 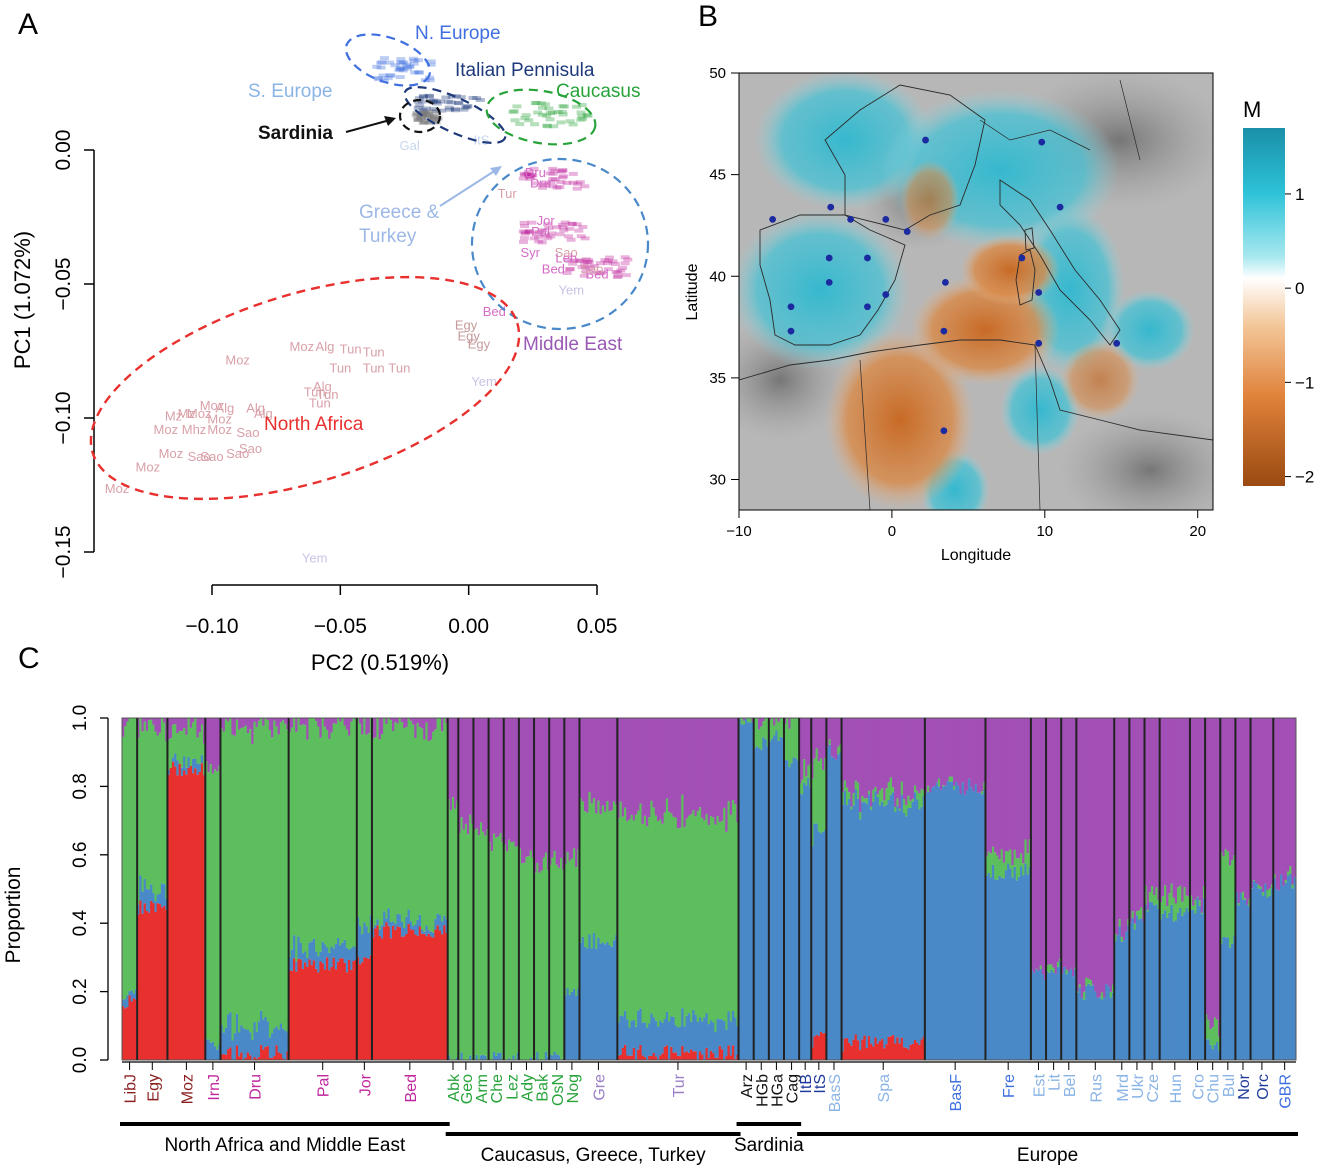 I want to click on pca-y-tick-label: −0.05, so click(x=63, y=283).